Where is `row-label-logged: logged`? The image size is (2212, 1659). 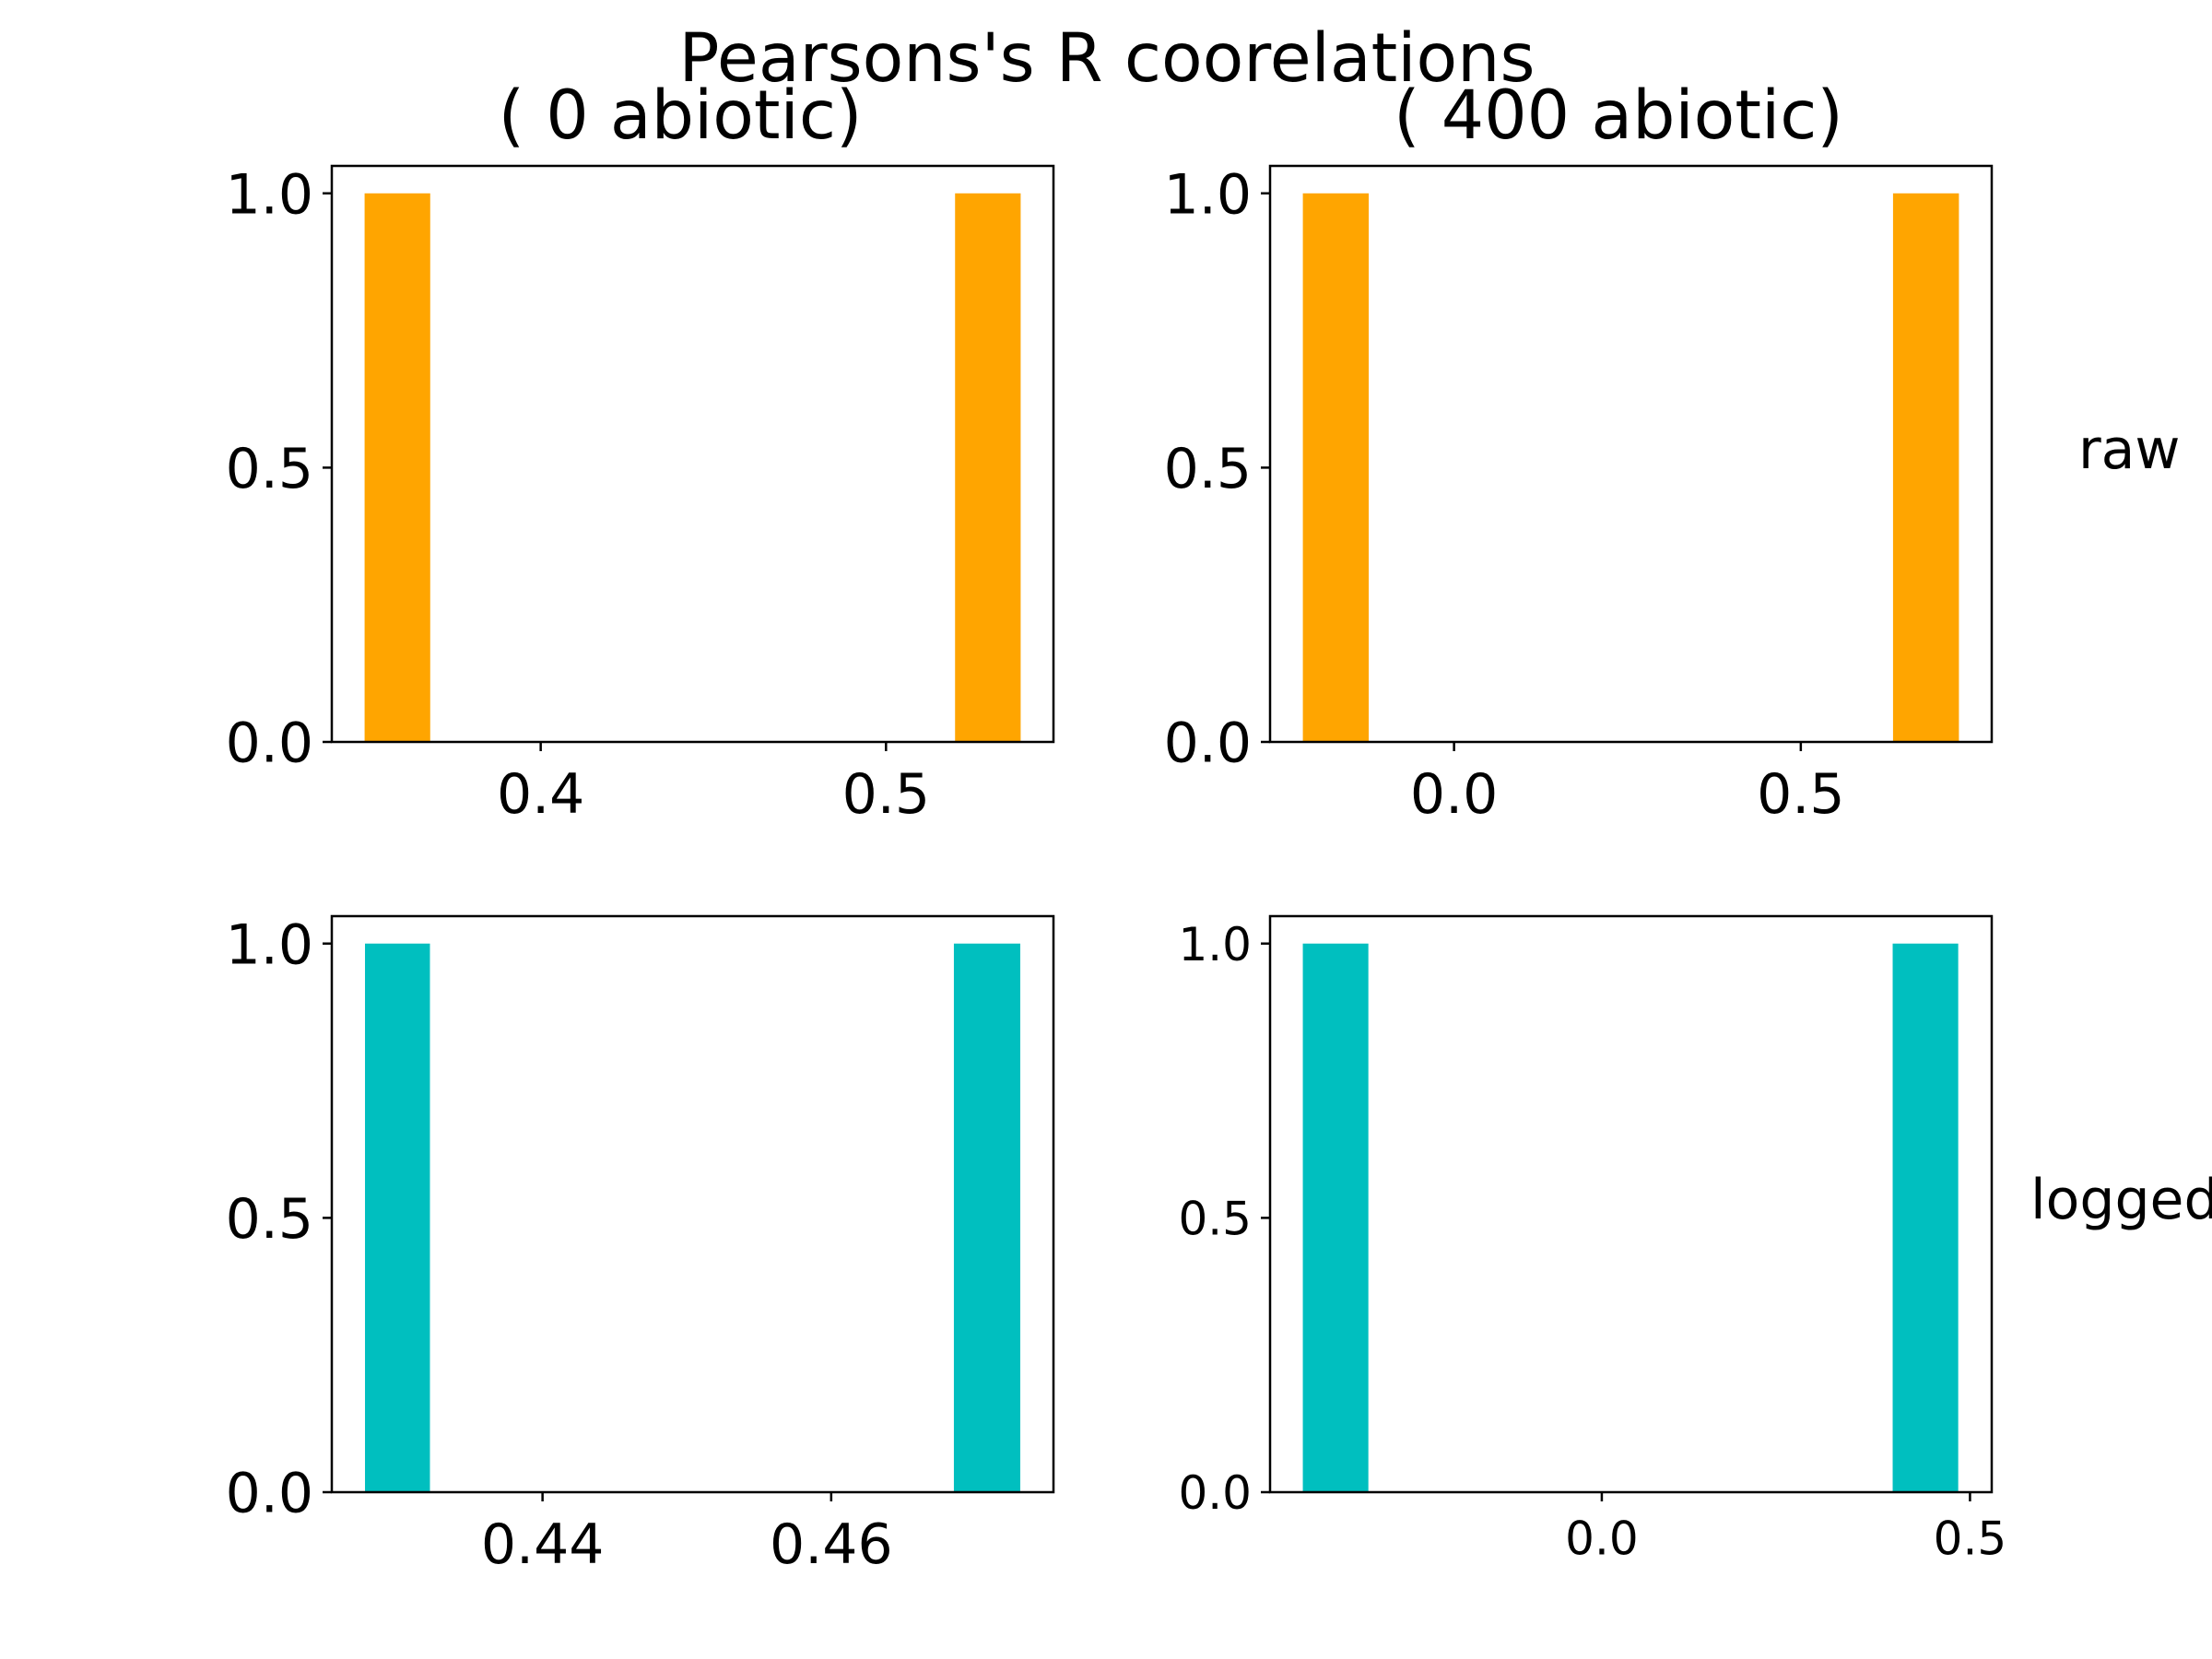
row-label-logged: logged is located at coordinates (2121, 1200).